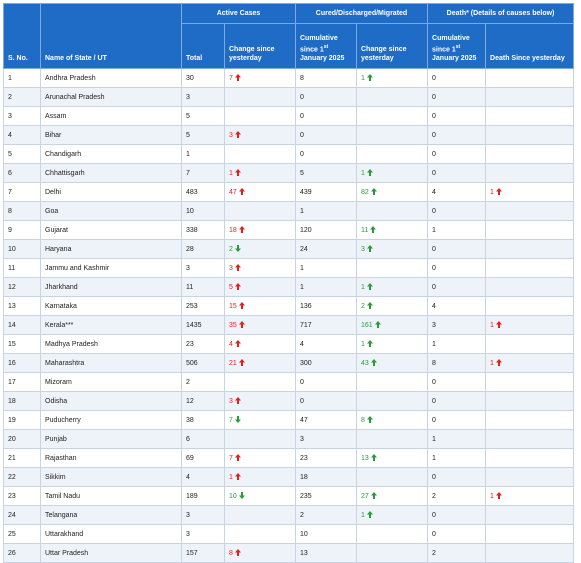 This screenshot has width=581, height=563. Describe the element at coordinates (203, 553) in the screenshot. I see `cell: 157` at that location.